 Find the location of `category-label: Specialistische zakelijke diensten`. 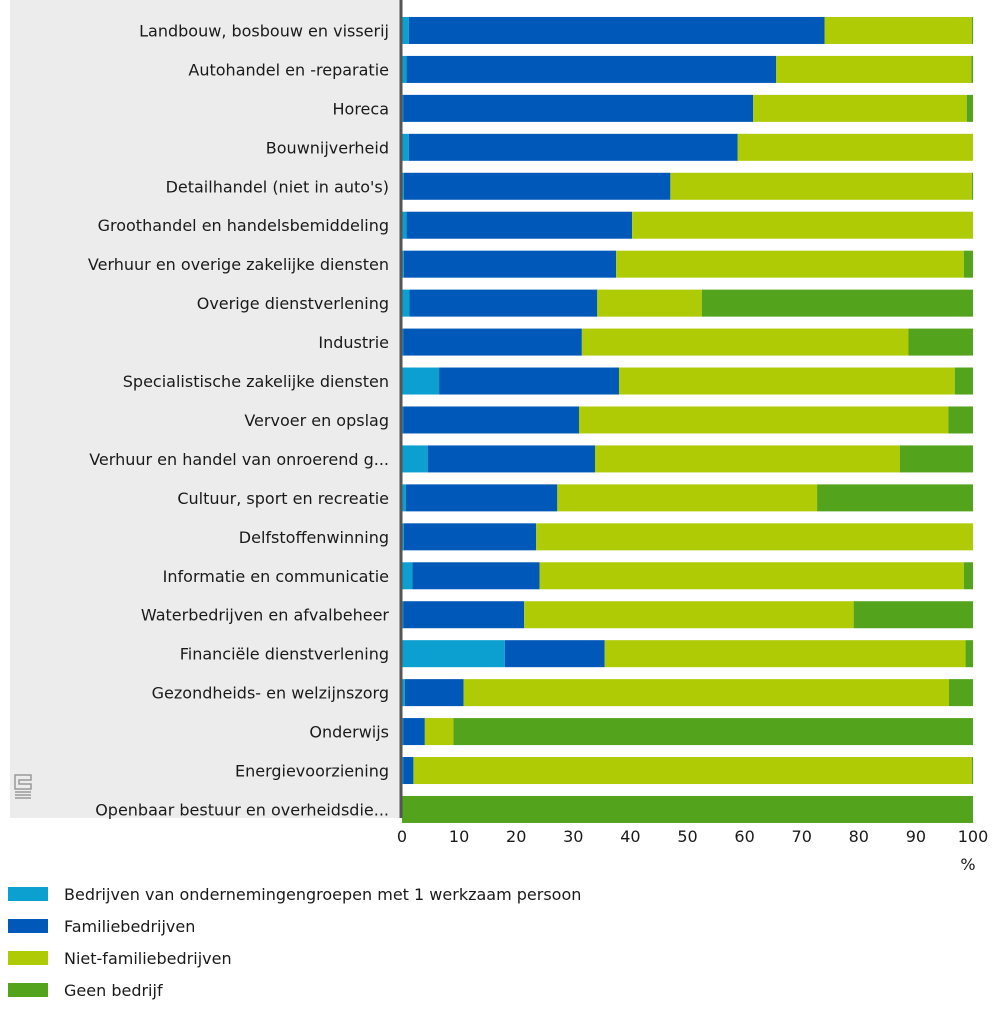

category-label: Specialistische zakelijke diensten is located at coordinates (256, 381).